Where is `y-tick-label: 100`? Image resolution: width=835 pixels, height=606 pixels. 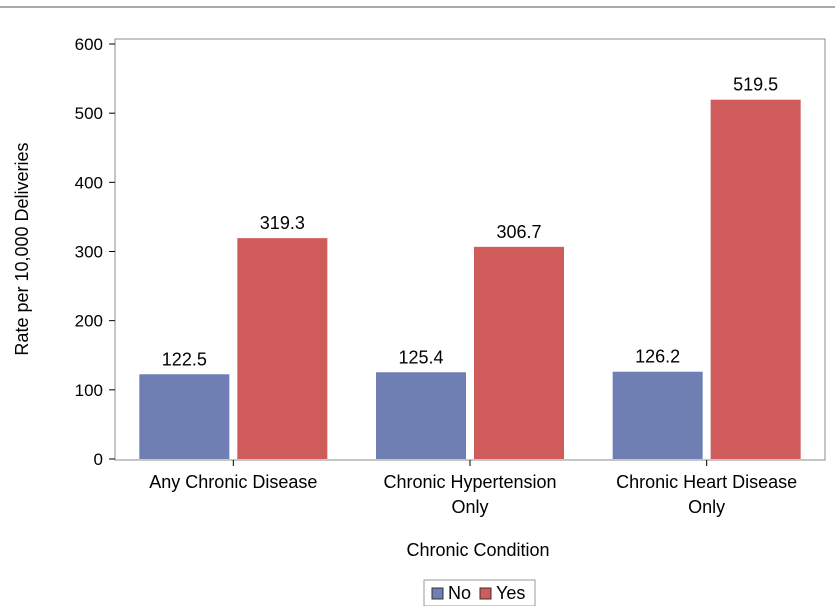
y-tick-label: 100 is located at coordinates (89, 390).